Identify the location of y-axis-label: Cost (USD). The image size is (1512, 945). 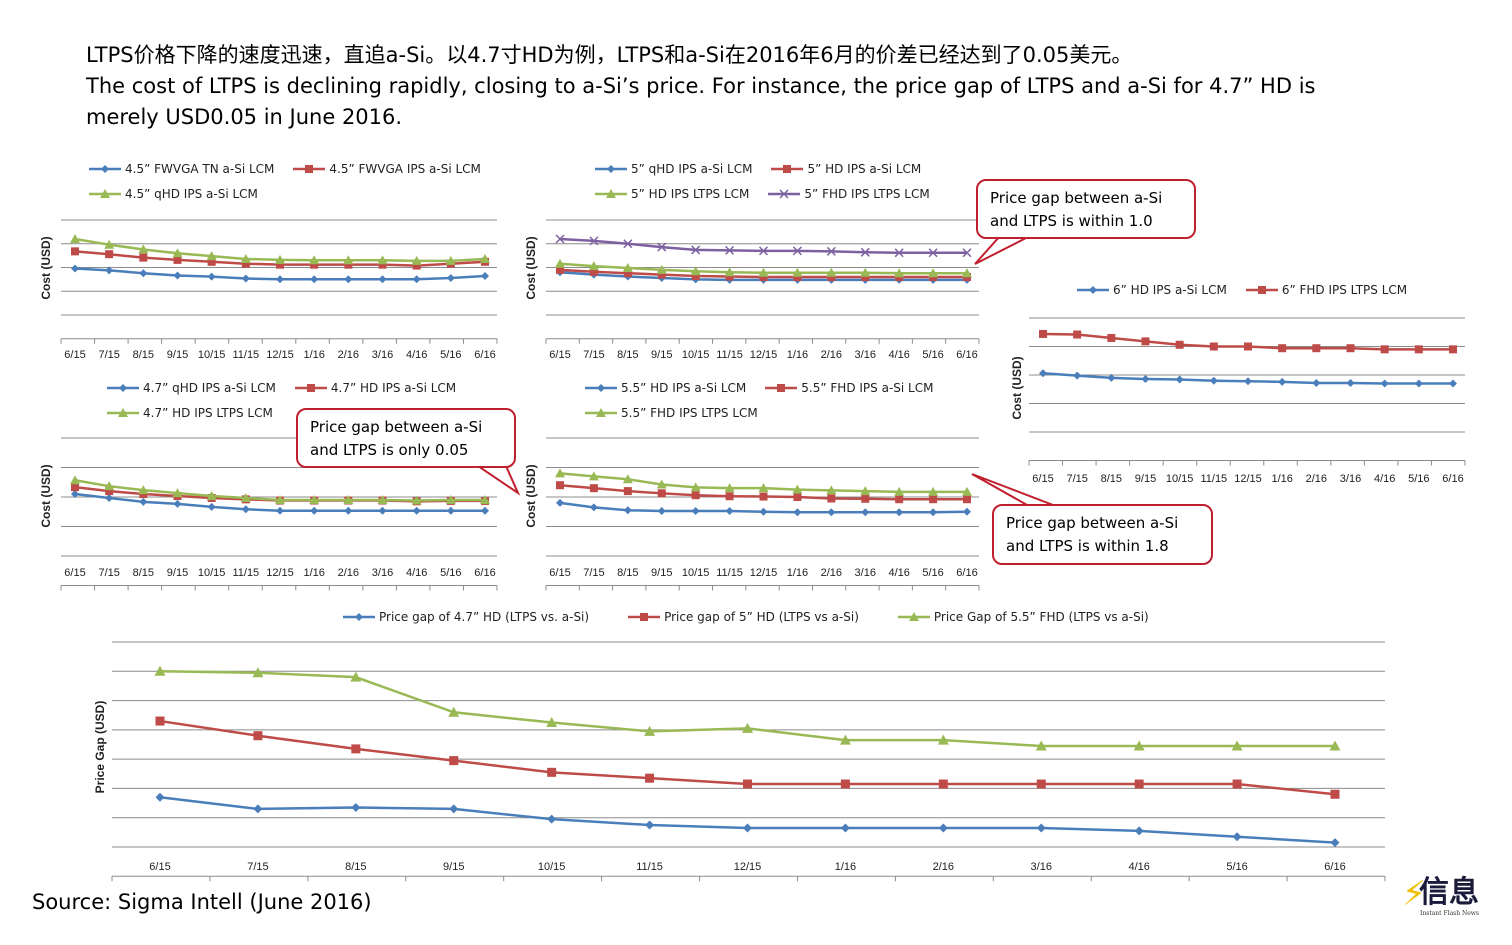
(531, 495).